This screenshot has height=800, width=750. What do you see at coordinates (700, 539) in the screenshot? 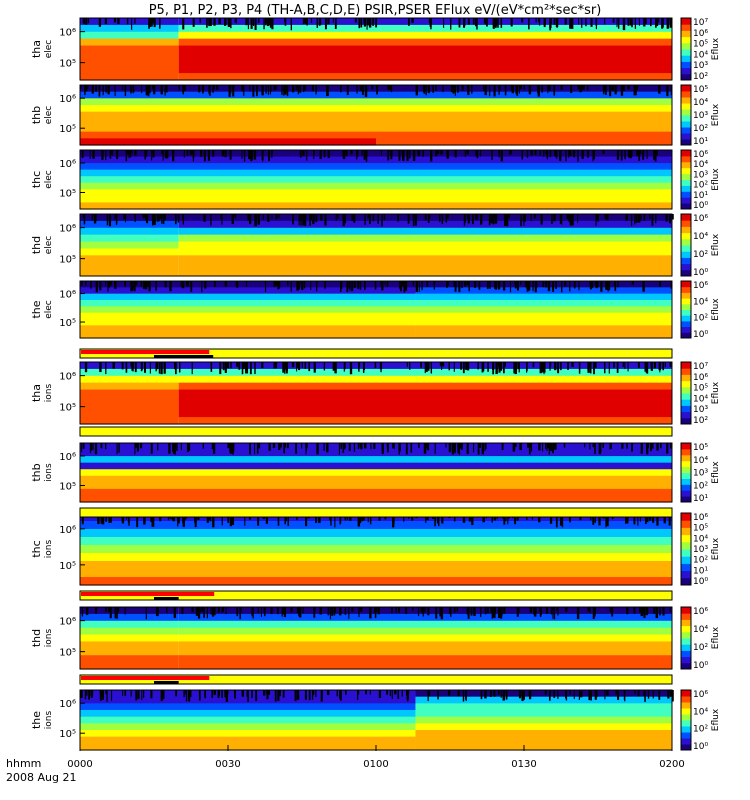
I see `colorbar-tick-label: 10⁴` at bounding box center [700, 539].